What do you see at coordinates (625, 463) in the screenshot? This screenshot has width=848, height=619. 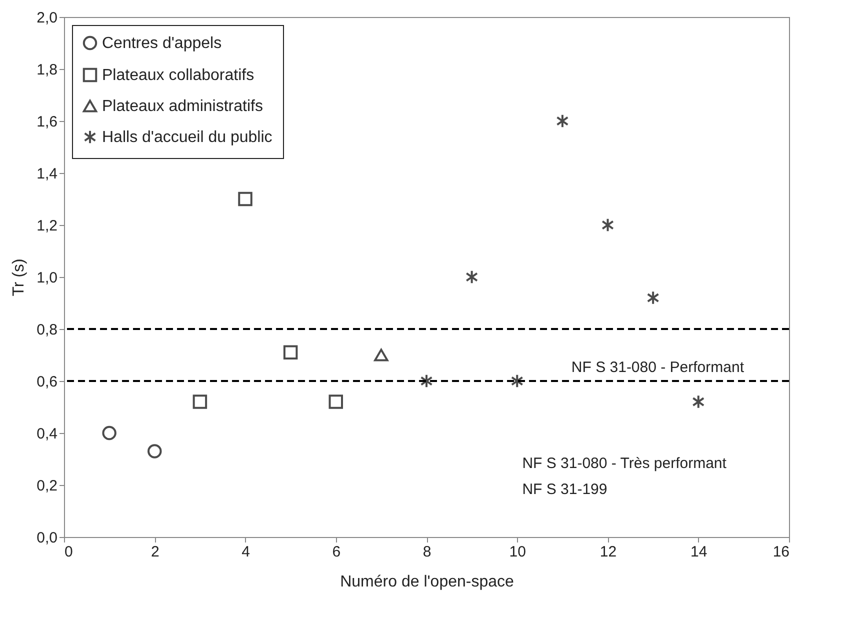 I see `annotation: NF S 31-080 - Très performant` at bounding box center [625, 463].